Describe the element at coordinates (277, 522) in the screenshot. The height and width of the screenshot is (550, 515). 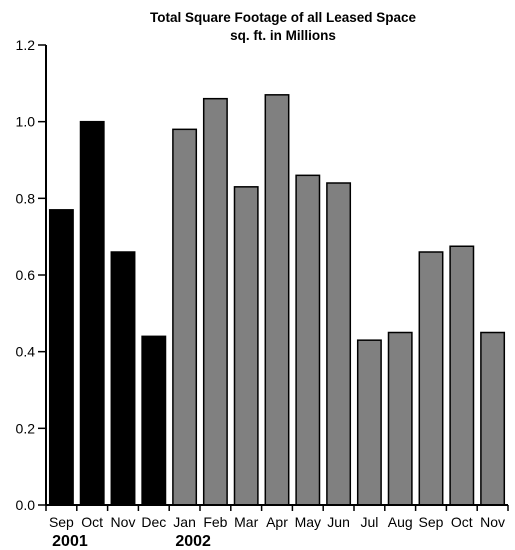
I see `x-tick-label: Apr` at that location.